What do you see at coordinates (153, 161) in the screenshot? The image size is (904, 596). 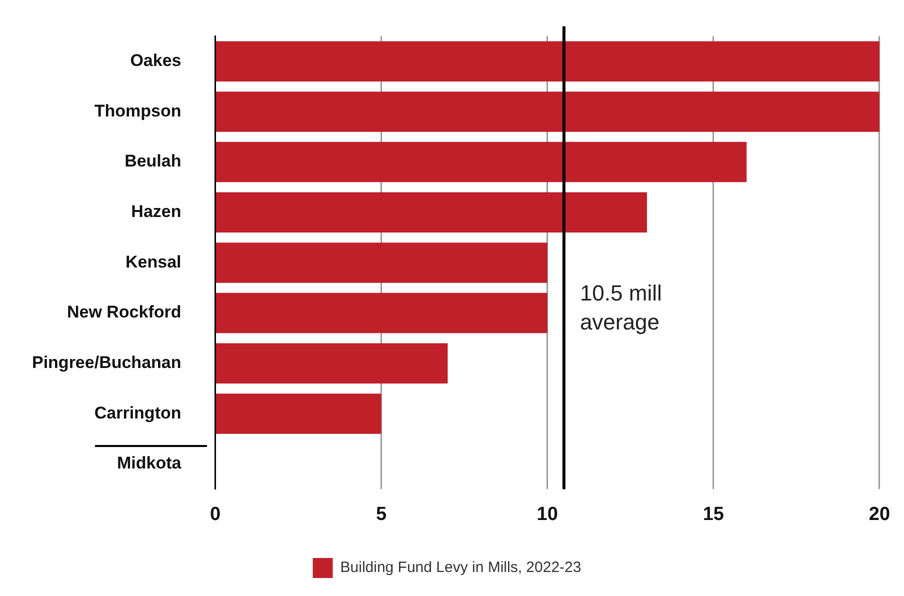 I see `y-tick-label: Beulah` at bounding box center [153, 161].